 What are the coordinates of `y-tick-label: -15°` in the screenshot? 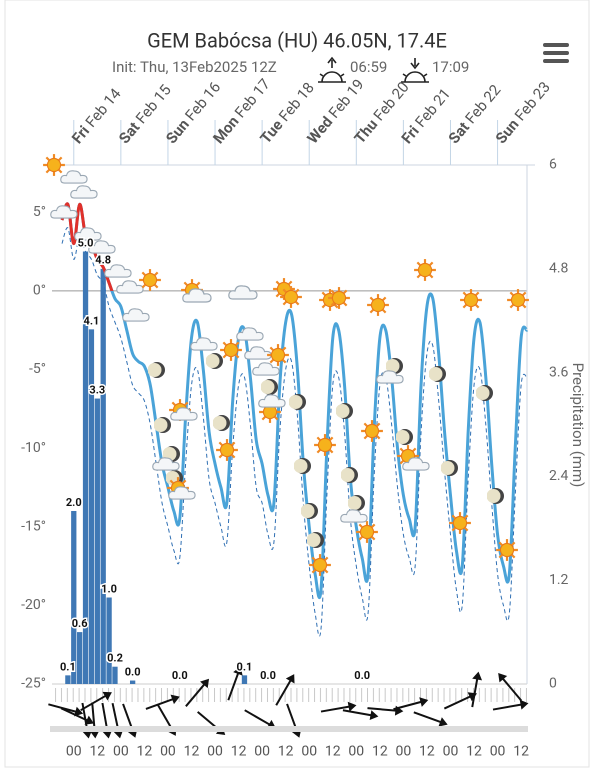 It's located at (33, 526).